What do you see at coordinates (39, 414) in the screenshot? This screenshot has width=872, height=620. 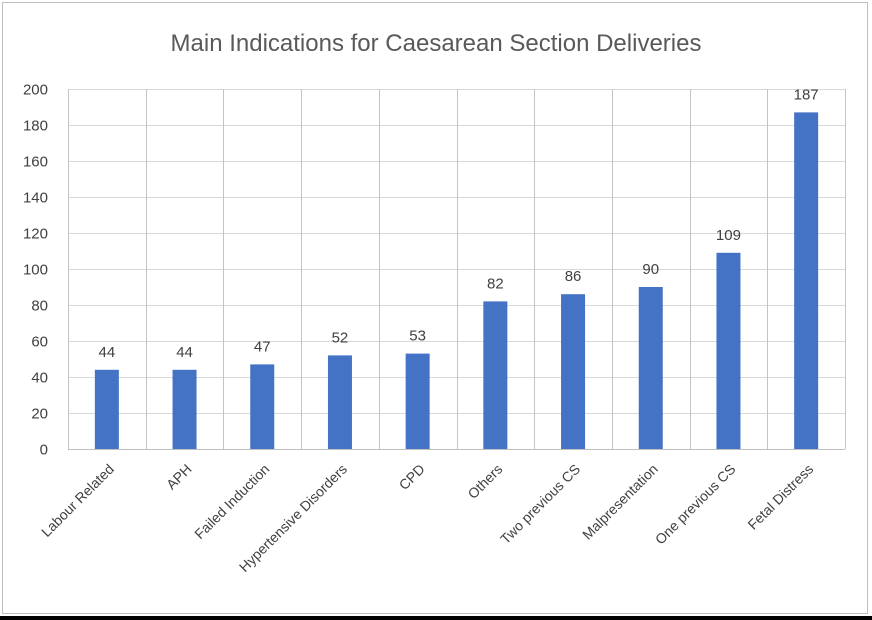 I see `y-tick-label: 20` at bounding box center [39, 414].